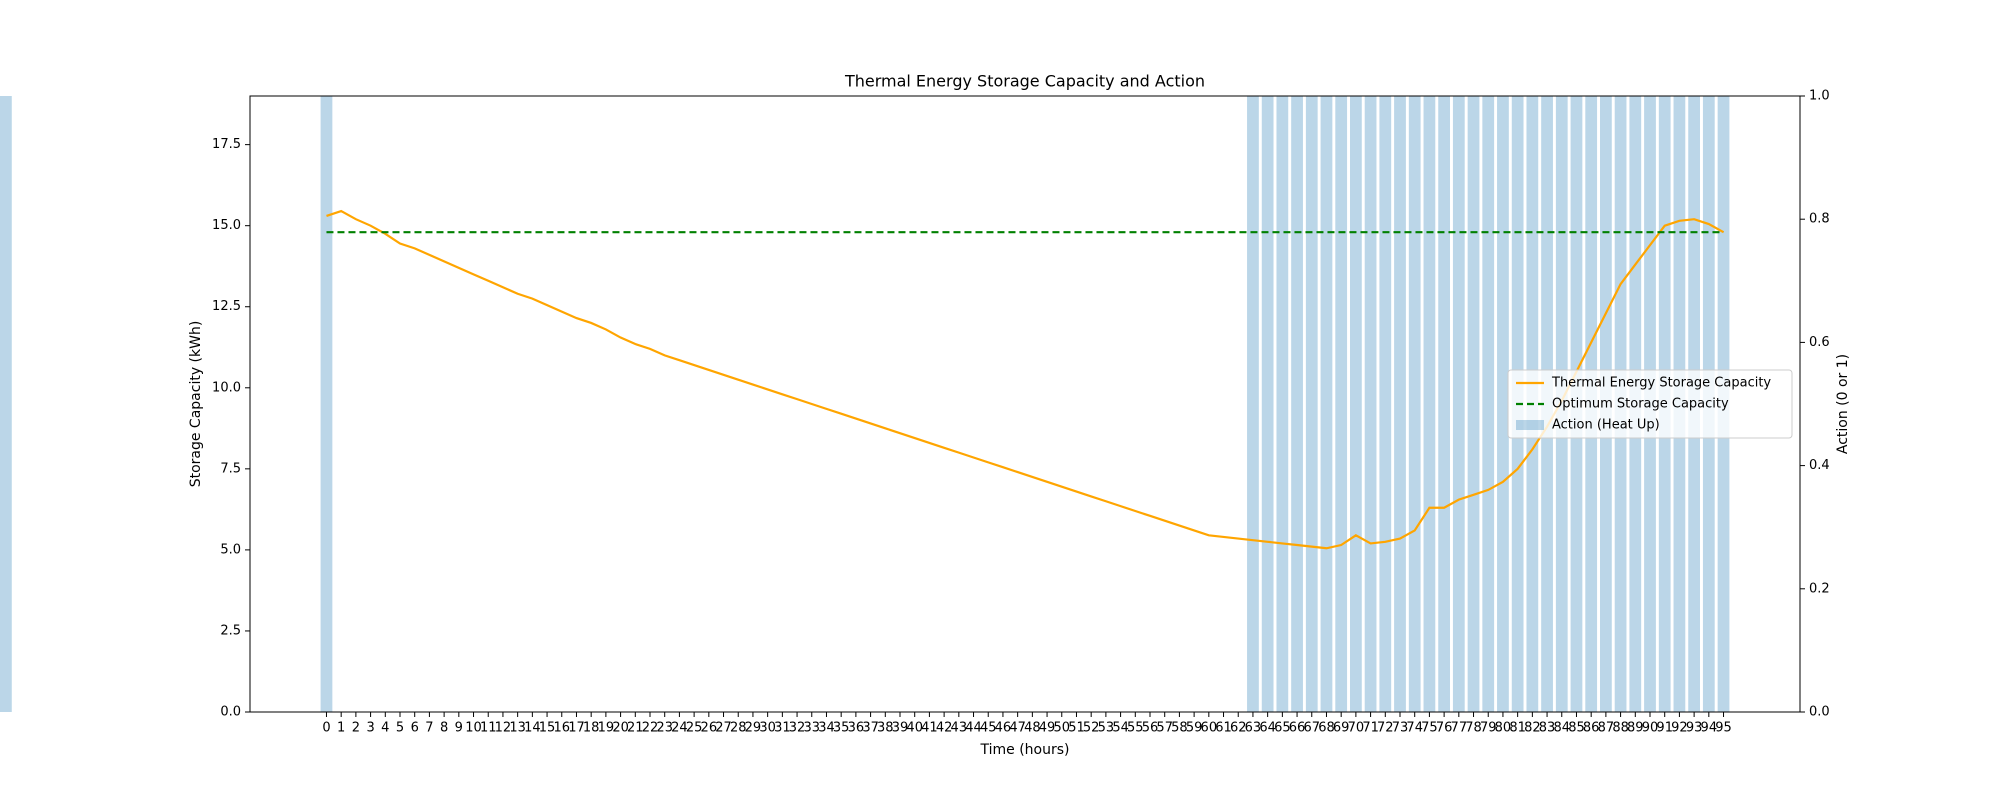 The width and height of the screenshot is (2000, 800). What do you see at coordinates (226, 225) in the screenshot?
I see `y-tick-label: 15.0` at bounding box center [226, 225].